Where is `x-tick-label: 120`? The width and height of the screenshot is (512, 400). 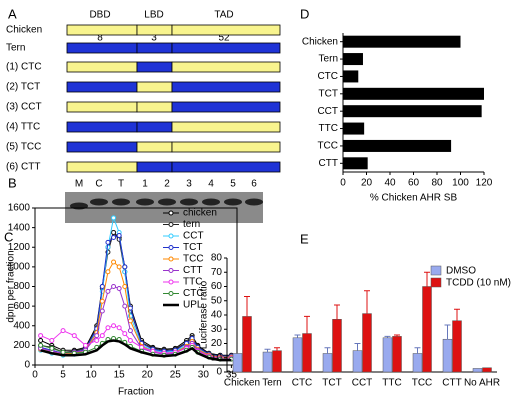 x-tick-label: 120 is located at coordinates (484, 183).